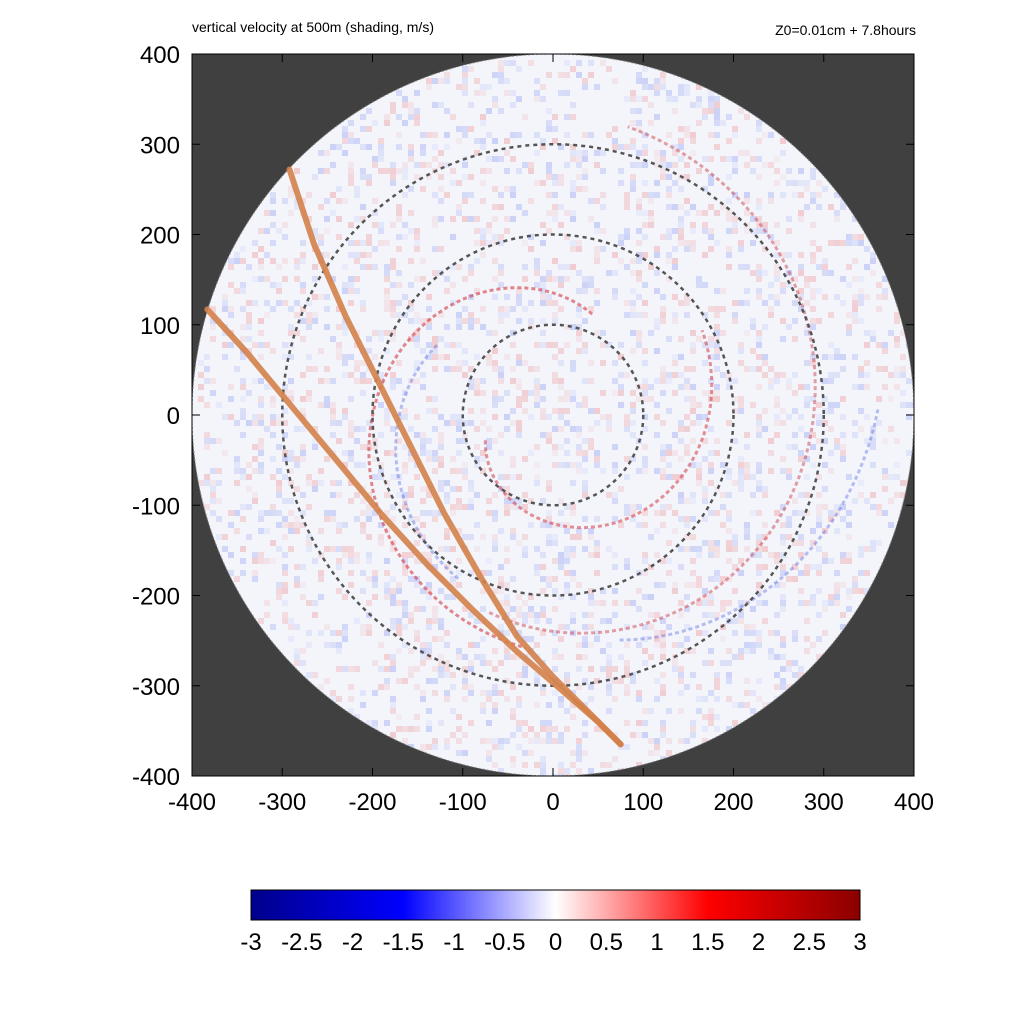 Image resolution: width=1024 pixels, height=1024 pixels. I want to click on y-tick-label: -100, so click(156, 506).